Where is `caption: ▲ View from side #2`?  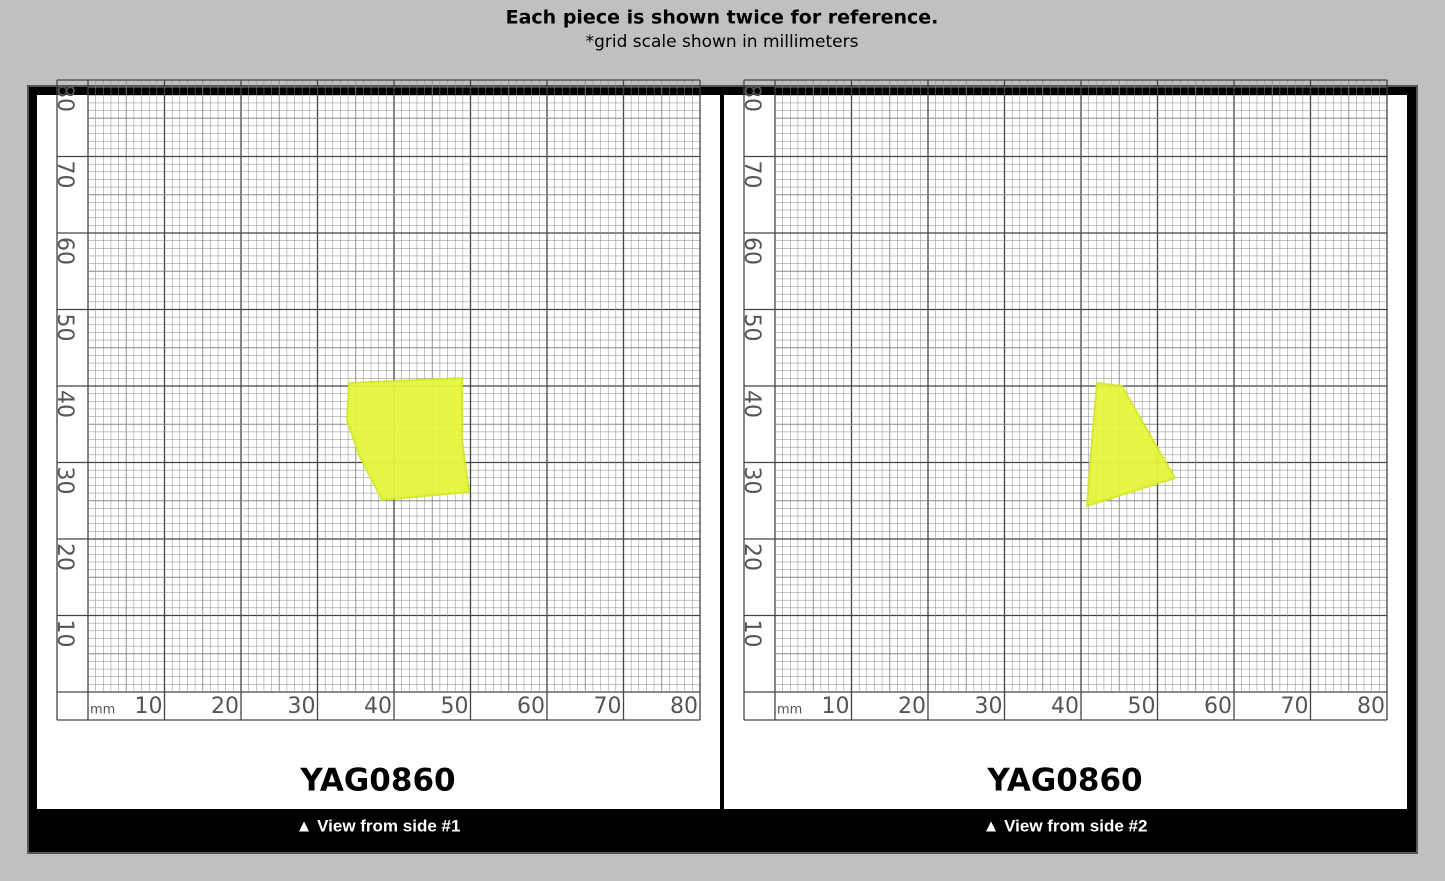 caption: ▲ View from side #2 is located at coordinates (1065, 825).